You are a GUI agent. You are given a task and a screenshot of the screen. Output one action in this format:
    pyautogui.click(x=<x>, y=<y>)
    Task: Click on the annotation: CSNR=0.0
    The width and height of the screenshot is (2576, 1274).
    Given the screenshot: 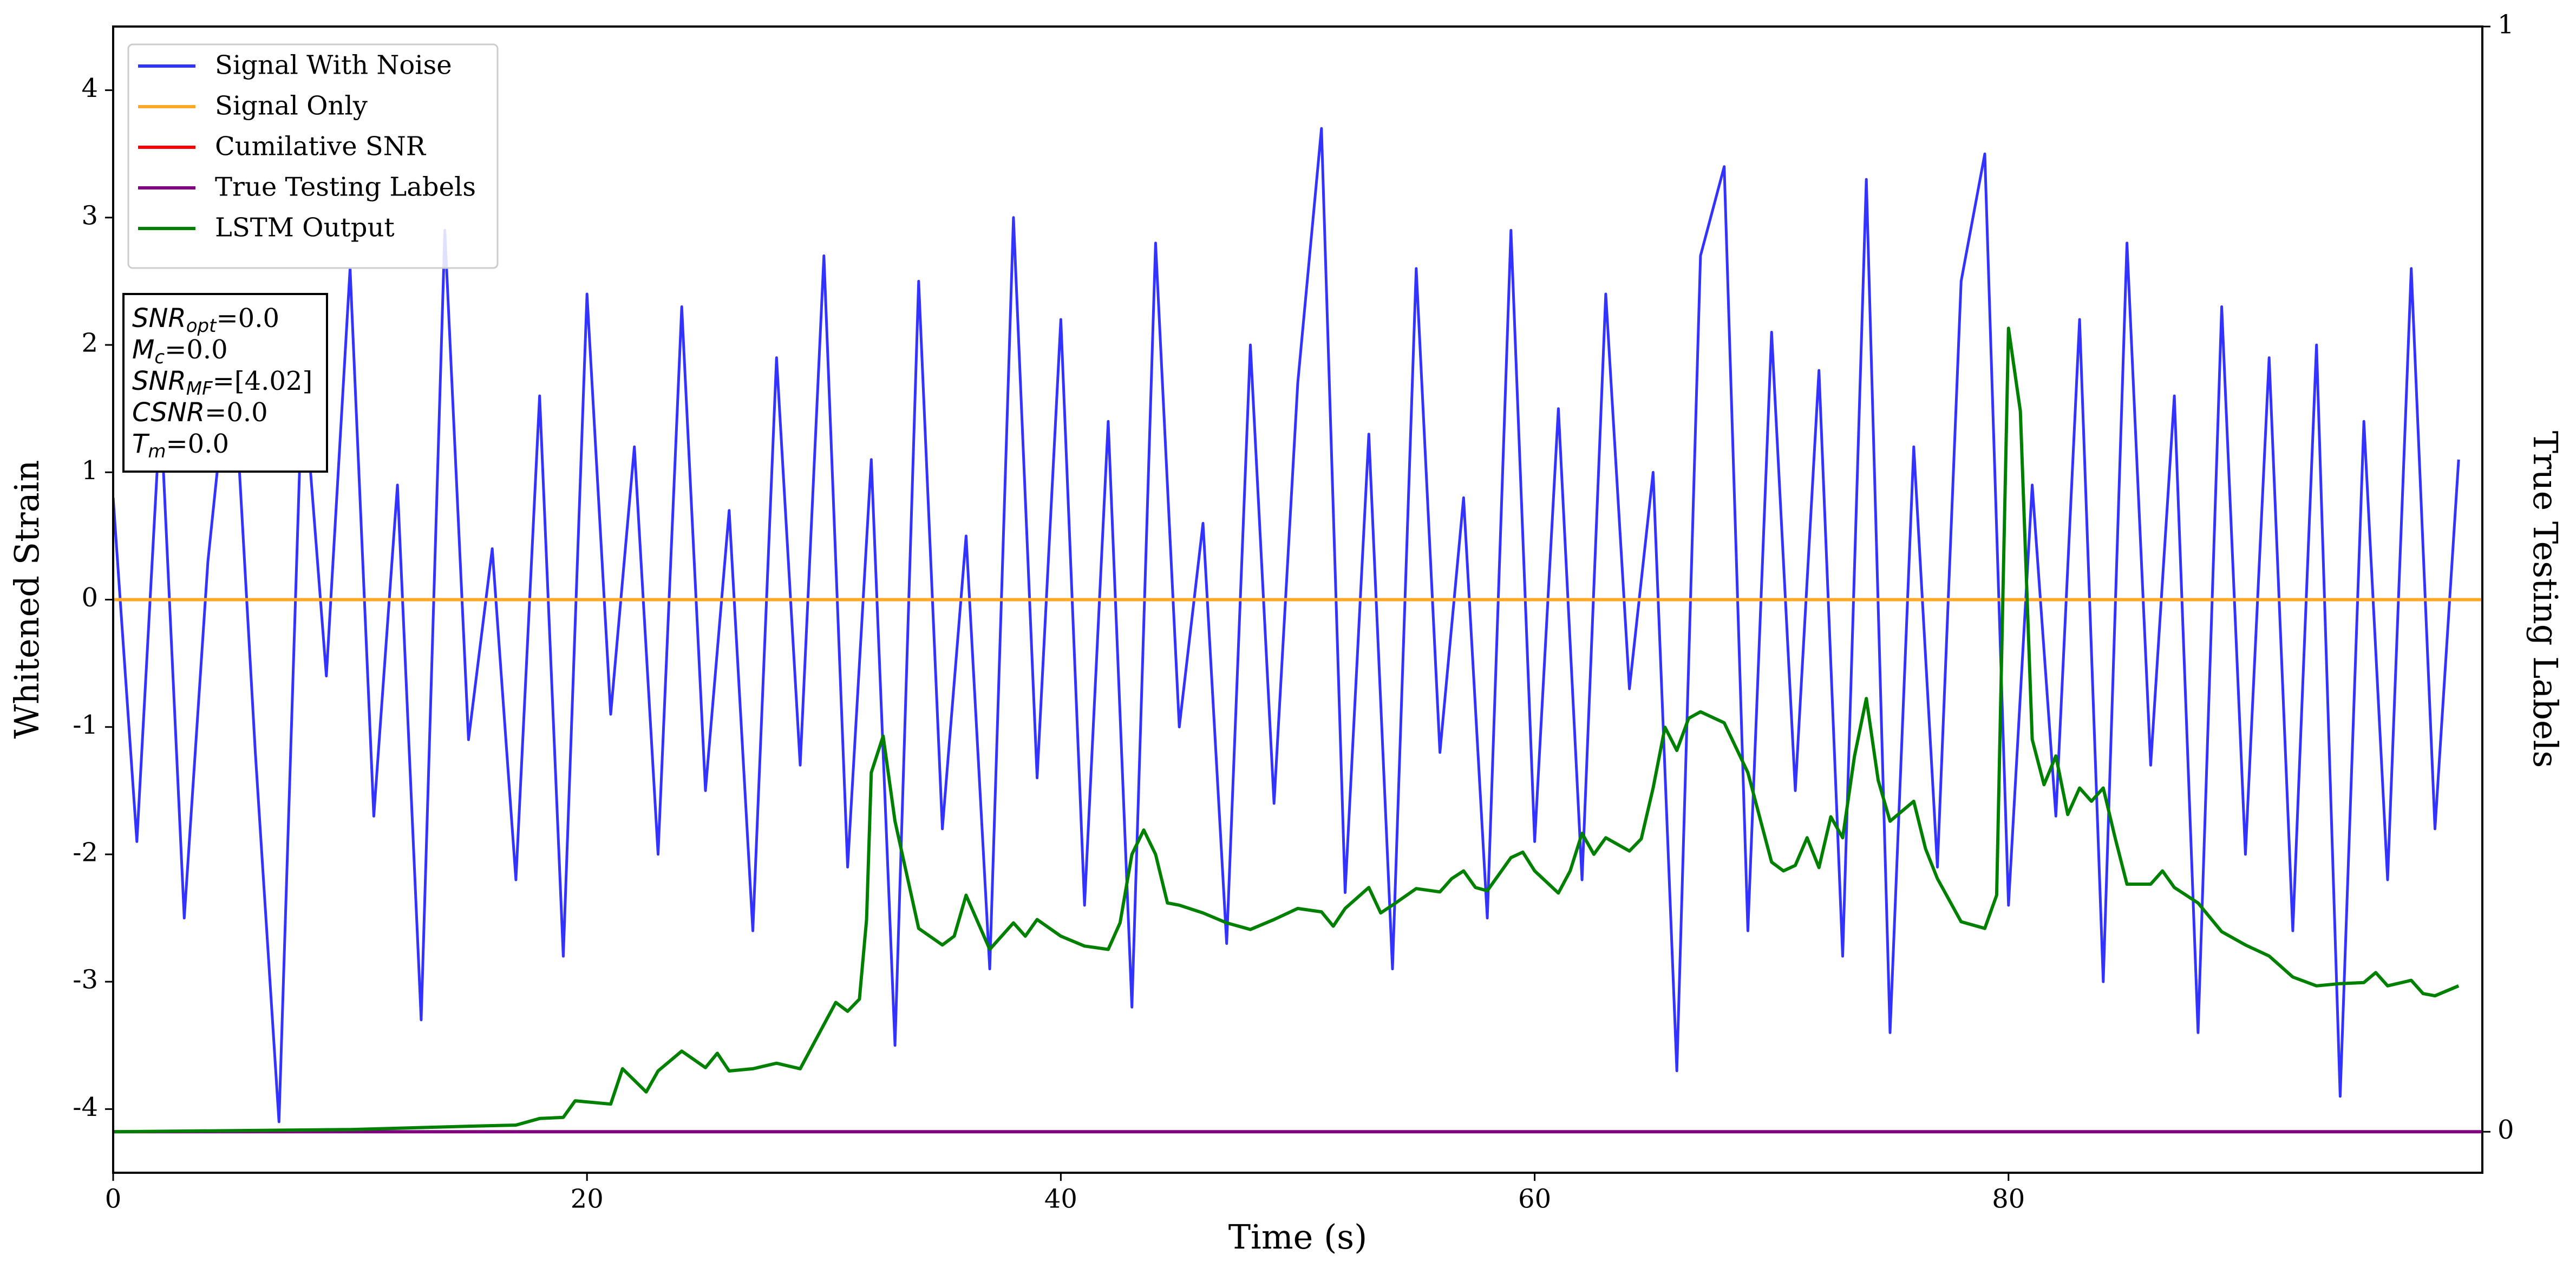 What is the action you would take?
    pyautogui.click(x=200, y=412)
    